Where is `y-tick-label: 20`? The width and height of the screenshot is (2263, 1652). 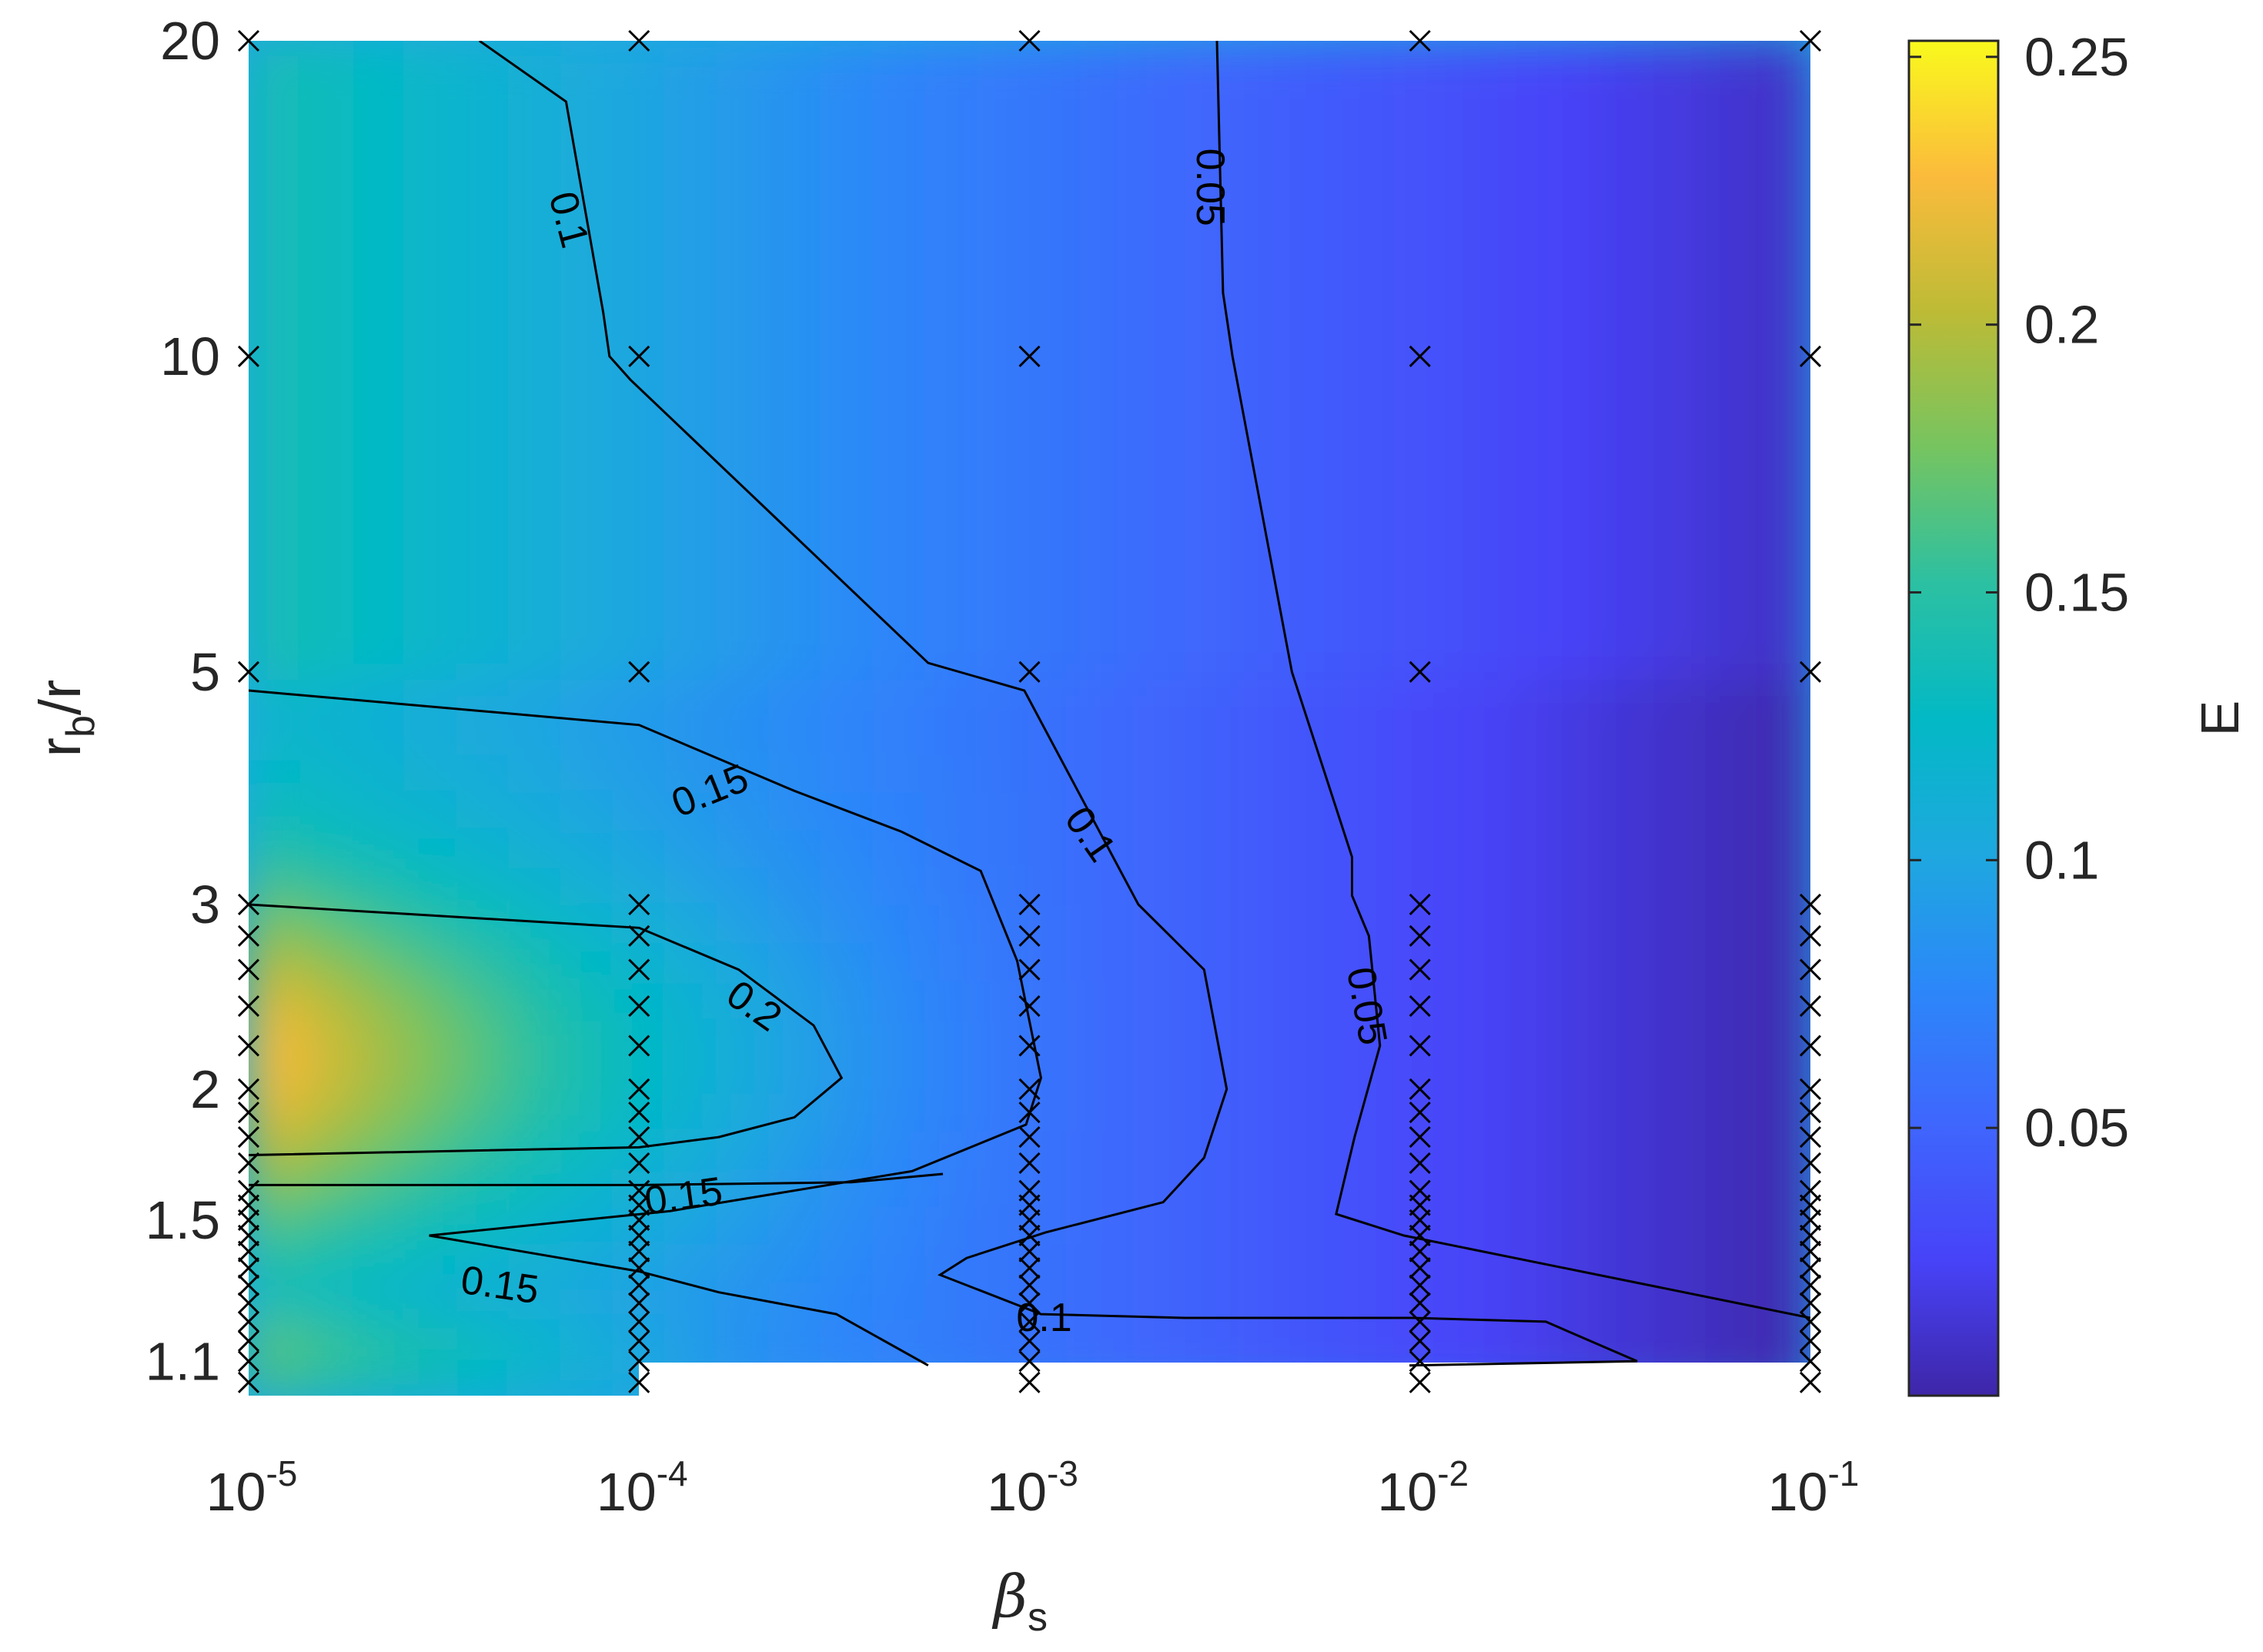 y-tick-label: 20 is located at coordinates (190, 41).